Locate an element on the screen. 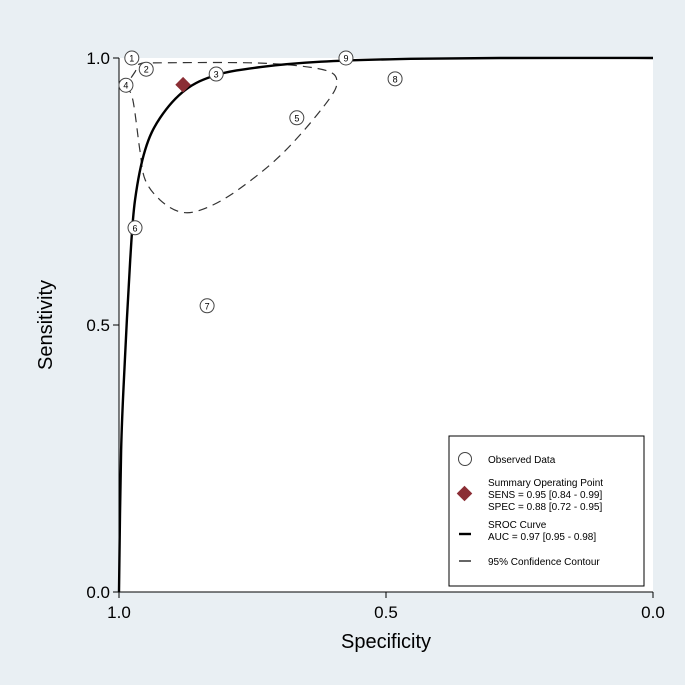 Image resolution: width=685 pixels, height=685 pixels. observed-point-label: 5 is located at coordinates (296, 118).